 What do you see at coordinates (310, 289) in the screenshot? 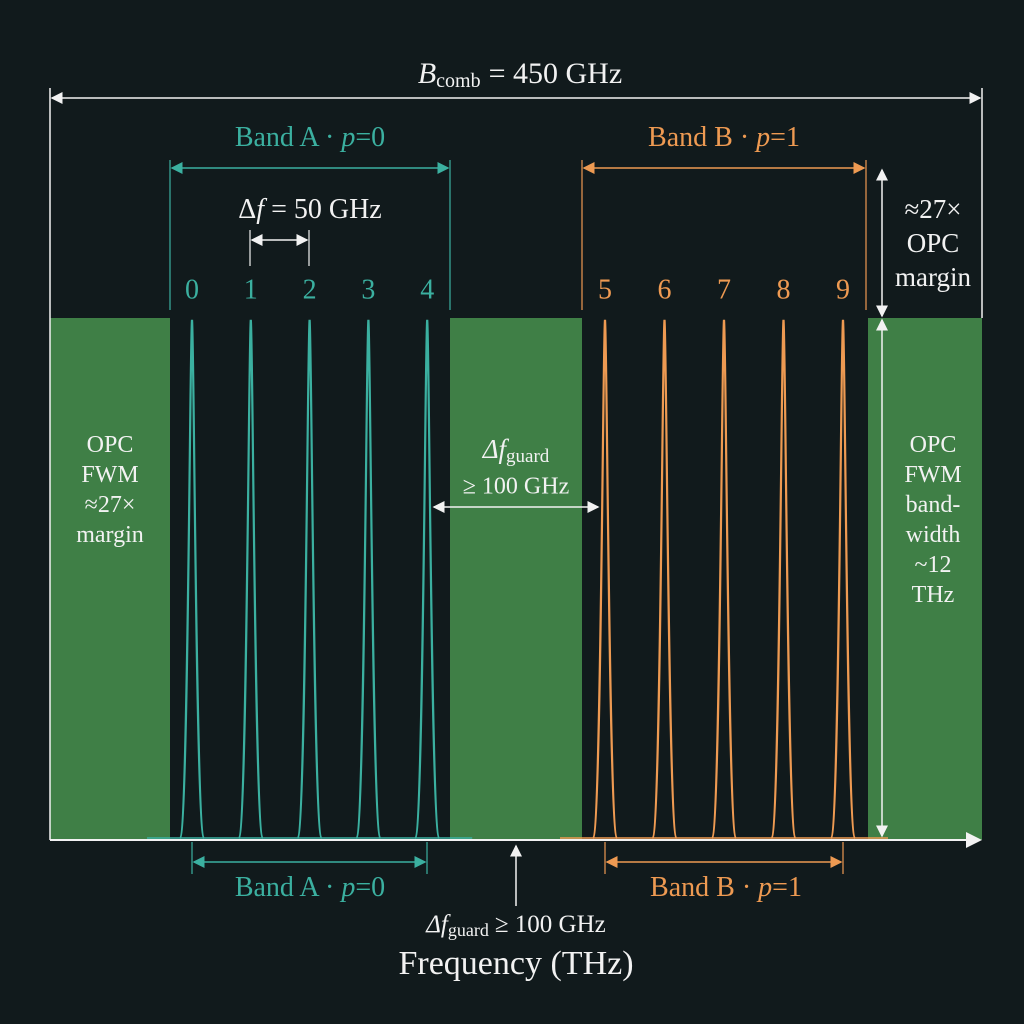
I see `channel-label: 2` at bounding box center [310, 289].